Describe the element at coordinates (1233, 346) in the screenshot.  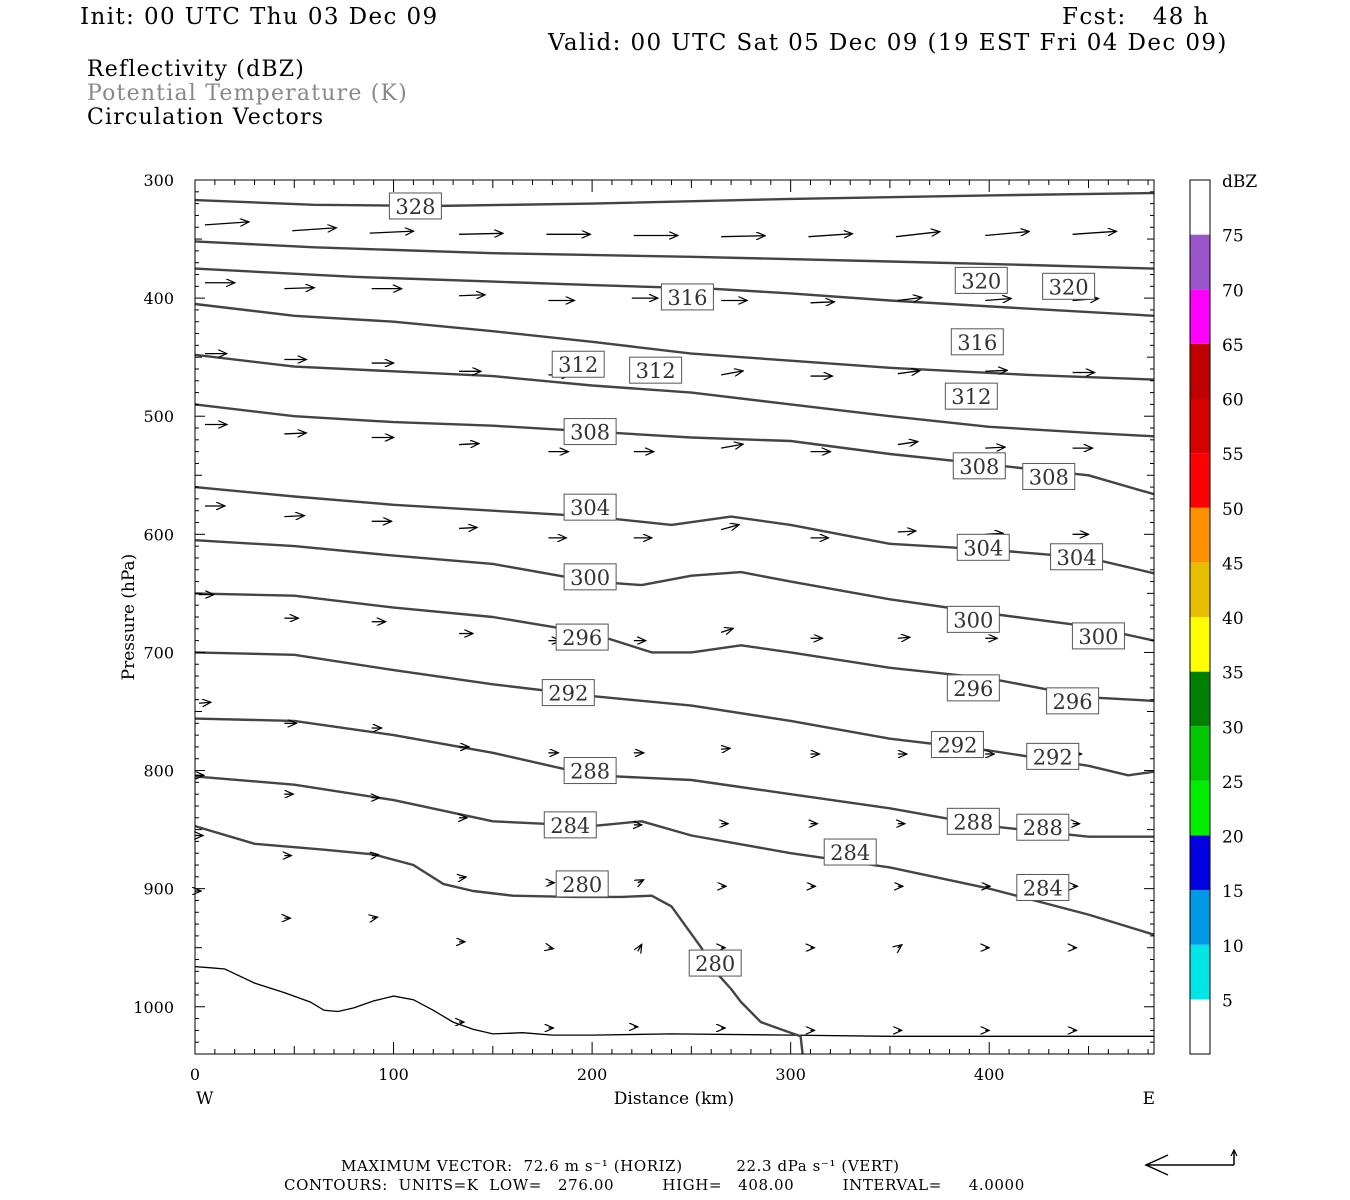
I see `colorbar-label: 65` at that location.